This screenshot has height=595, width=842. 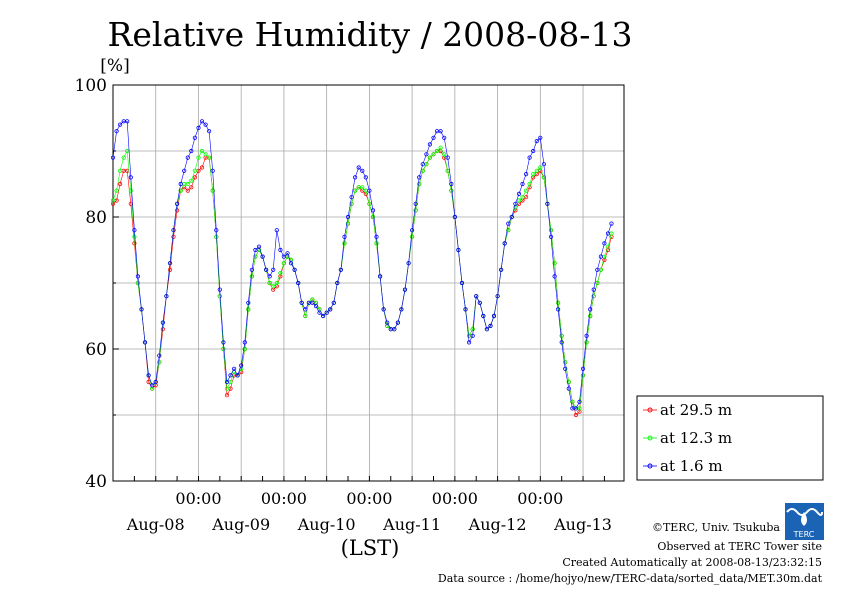 I want to click on legend-items: at 29.5 m at 12.3 m at 1.6 m, so click(x=687, y=438).